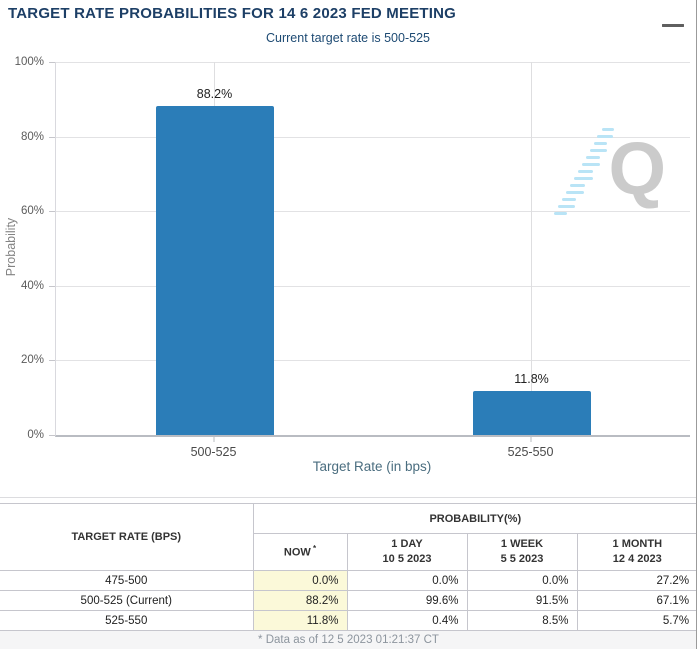 Image resolution: width=697 pixels, height=649 pixels. Describe the element at coordinates (584, 171) in the screenshot. I see `quikstrike-dashes-icon` at that location.